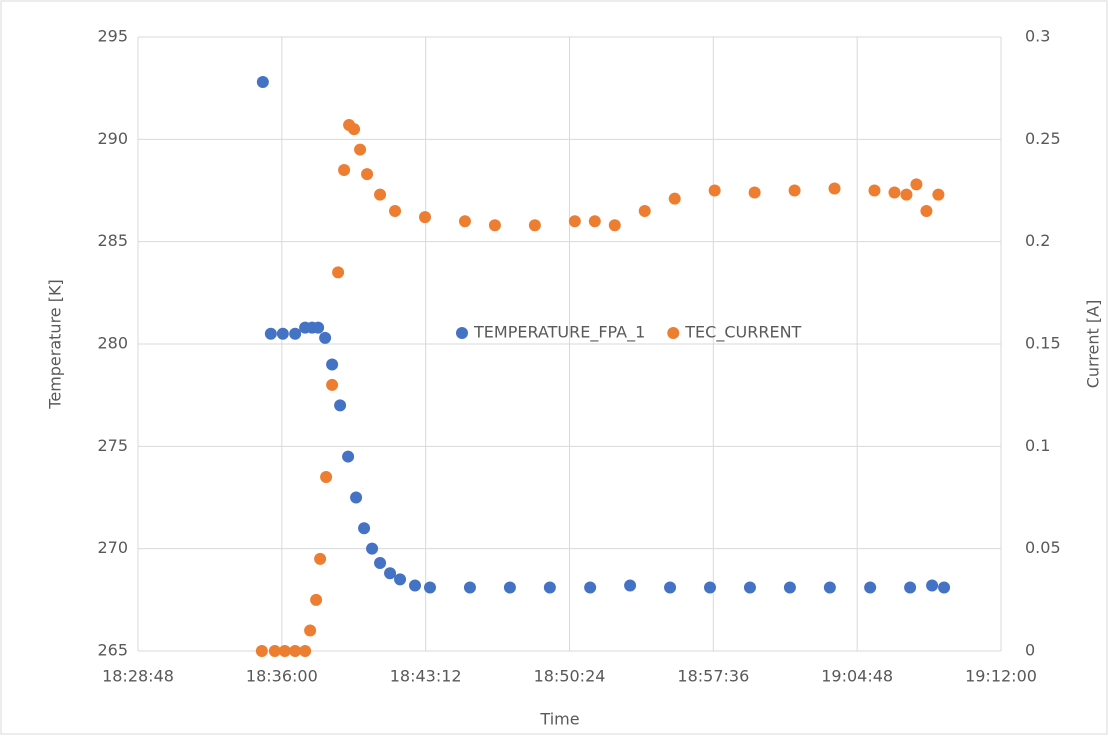  I want to click on y-axis-label: Temperature [K], so click(55, 344).